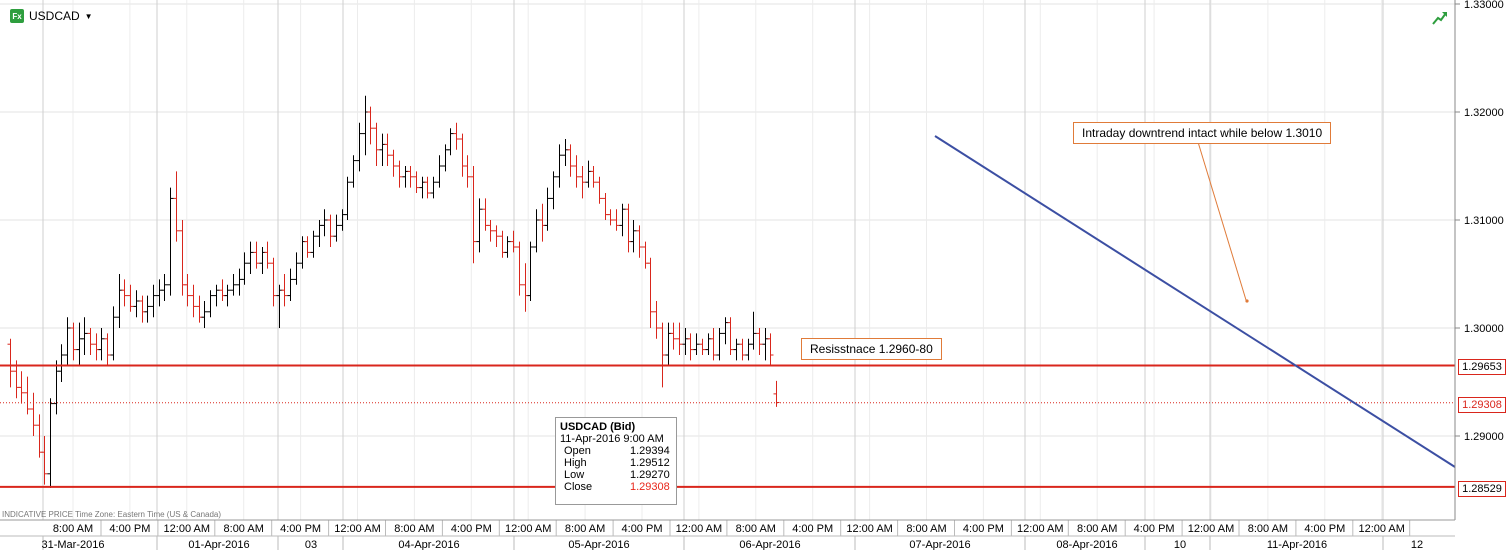 Image resolution: width=1510 pixels, height=550 pixels. Describe the element at coordinates (612, 439) in the screenshot. I see `tooltip-datetime: 11-Apr-2016 9:00 AM` at that location.